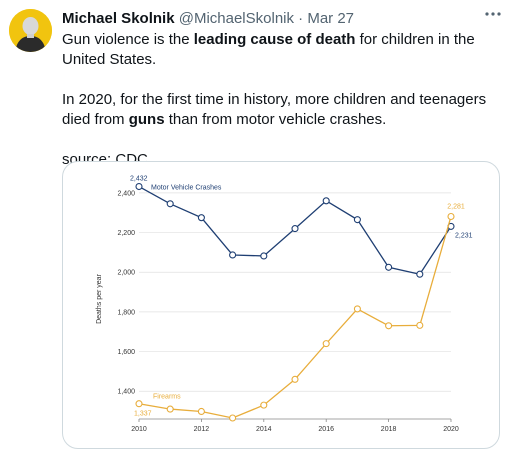 Image resolution: width=512 pixels, height=464 pixels. I want to click on text-segment: than from motor vehicle crashes., so click(275, 119).